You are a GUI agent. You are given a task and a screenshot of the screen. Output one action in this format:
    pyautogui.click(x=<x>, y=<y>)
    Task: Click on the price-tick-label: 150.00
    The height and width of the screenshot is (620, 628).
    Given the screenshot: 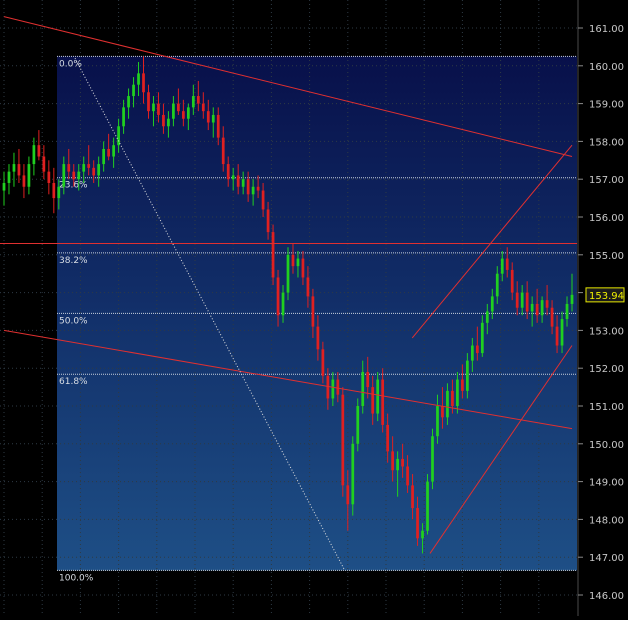 What is the action you would take?
    pyautogui.click(x=606, y=445)
    